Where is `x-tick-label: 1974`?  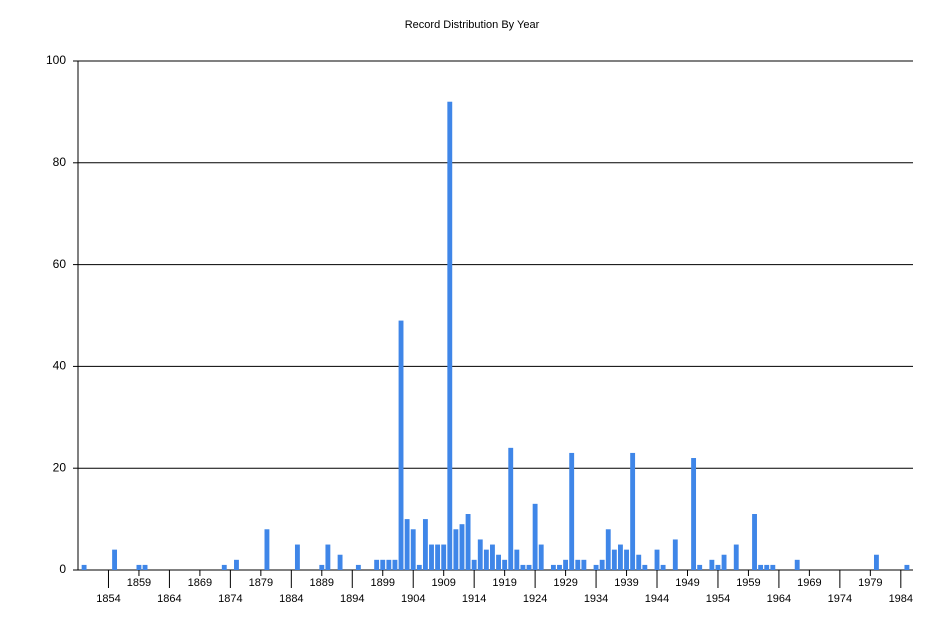
x-tick-label: 1974 is located at coordinates (840, 599).